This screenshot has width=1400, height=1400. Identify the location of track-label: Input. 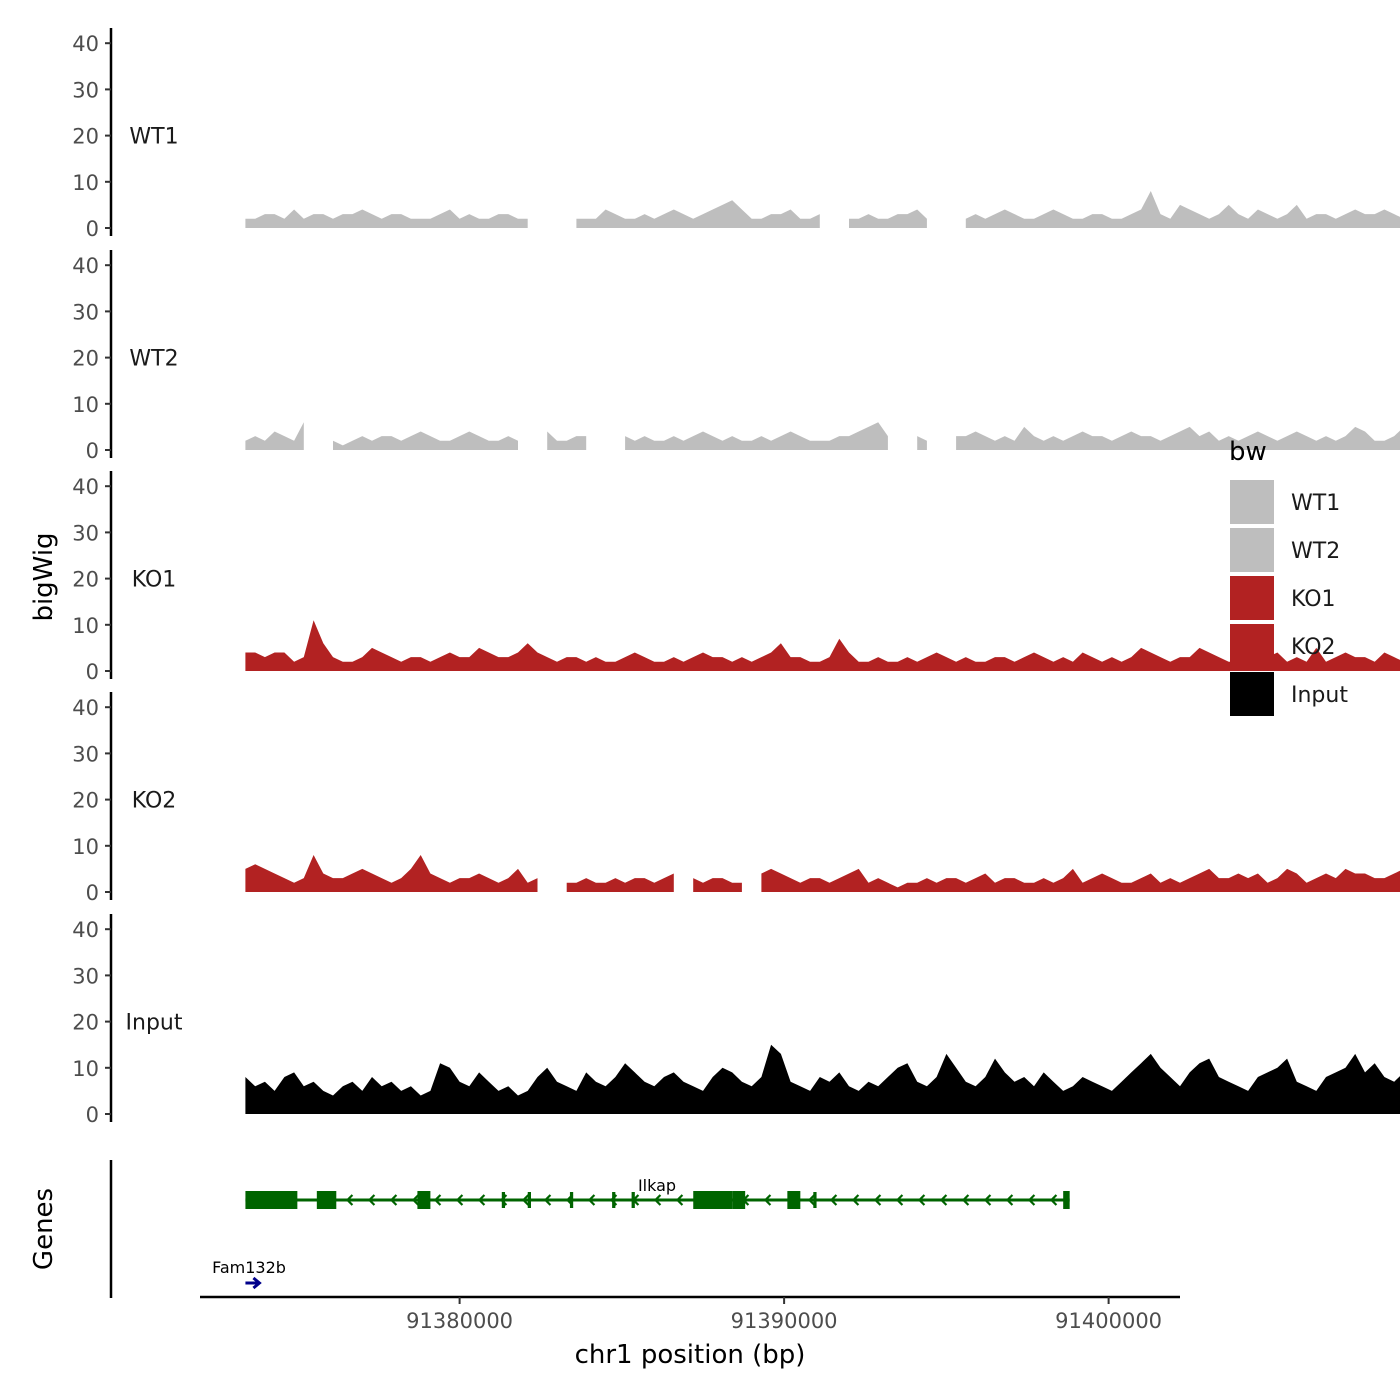
(154, 1023).